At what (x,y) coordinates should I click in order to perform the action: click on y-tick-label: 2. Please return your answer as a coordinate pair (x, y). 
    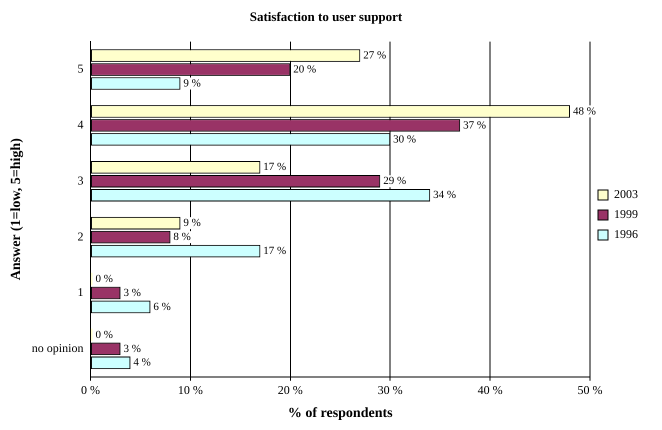
    Looking at the image, I should click on (80, 236).